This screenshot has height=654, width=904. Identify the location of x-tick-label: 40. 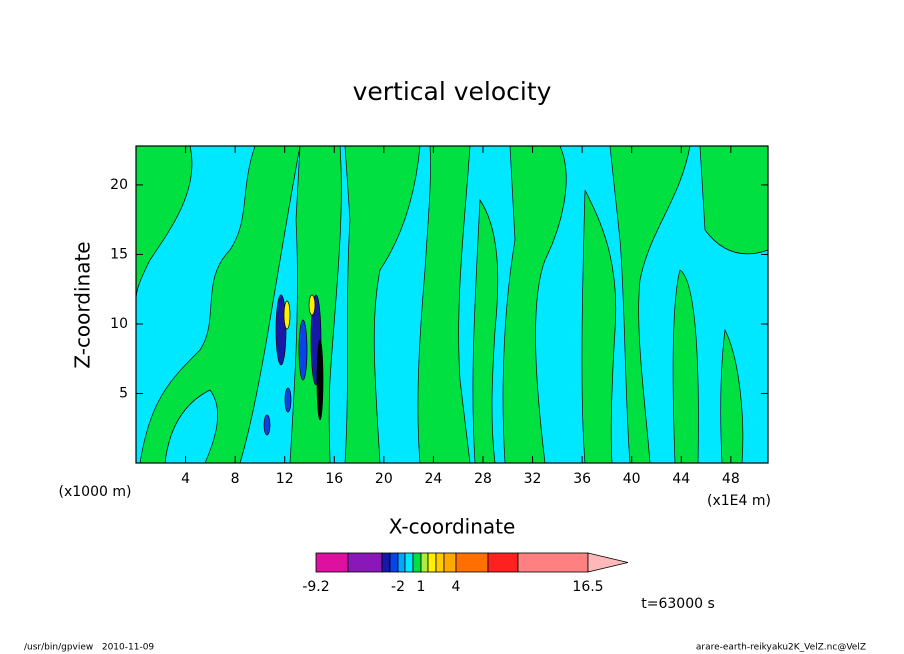
(632, 479).